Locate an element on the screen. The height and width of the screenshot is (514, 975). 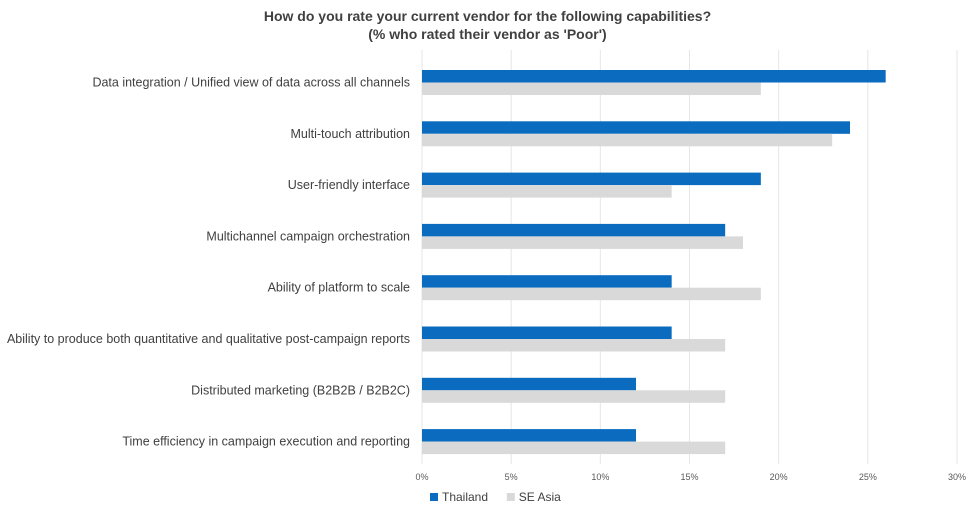
category-label: Multichannel campaign orchestration is located at coordinates (308, 236).